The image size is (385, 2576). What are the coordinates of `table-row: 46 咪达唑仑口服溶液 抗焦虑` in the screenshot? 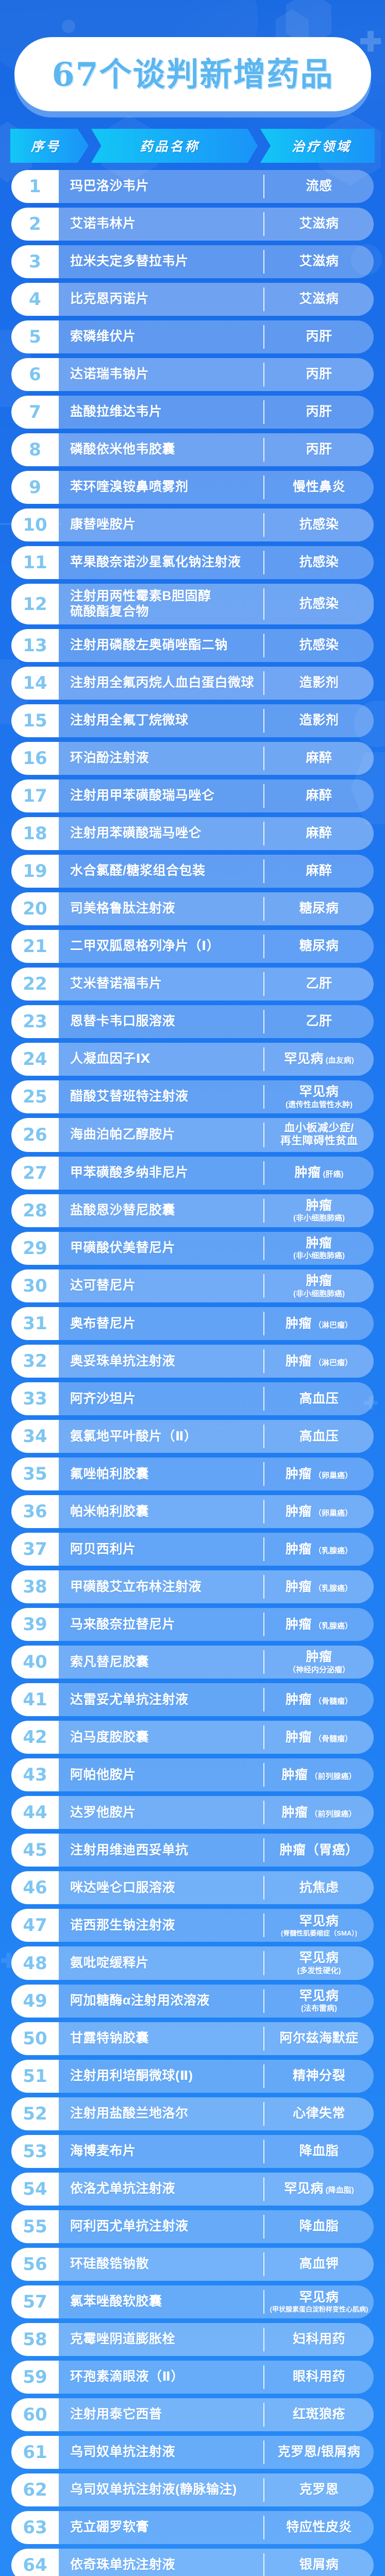 It's located at (192, 1888).